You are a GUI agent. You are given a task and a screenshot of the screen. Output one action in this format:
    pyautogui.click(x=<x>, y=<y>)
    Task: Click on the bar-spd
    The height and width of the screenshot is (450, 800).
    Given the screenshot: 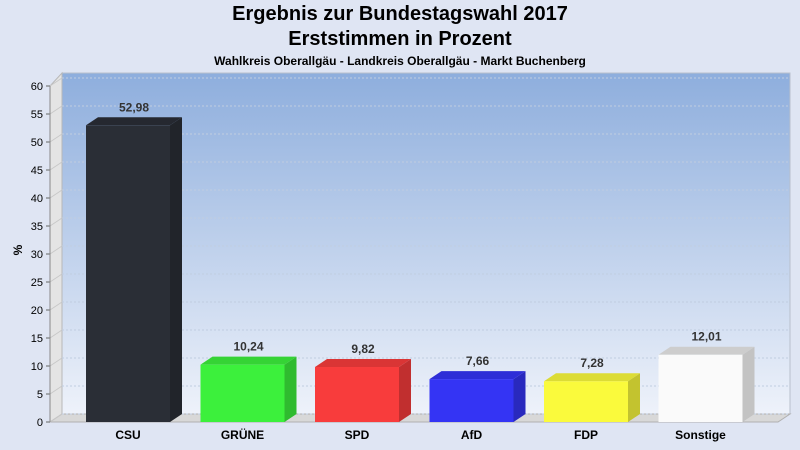 What is the action you would take?
    pyautogui.click(x=363, y=390)
    